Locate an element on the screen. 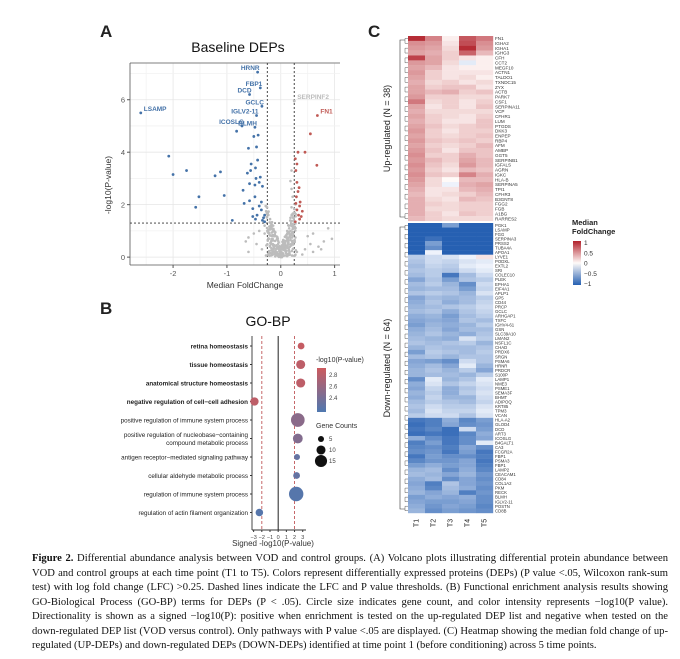  row-label-down: PSMA3 is located at coordinates (502, 460).